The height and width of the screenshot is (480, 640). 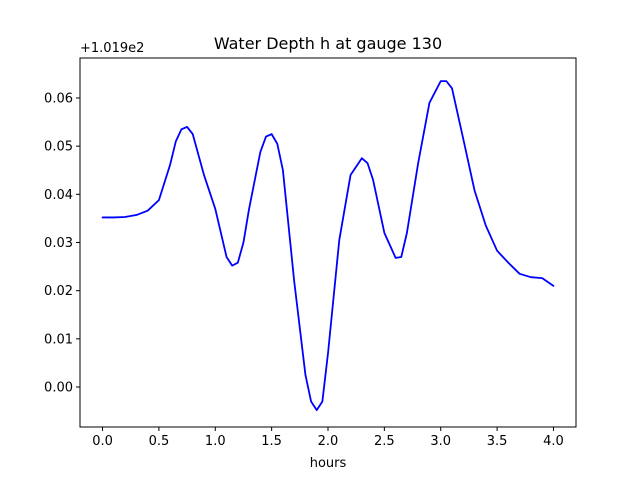 What do you see at coordinates (112, 48) in the screenshot?
I see `y-axis-offset-label: +1.019e2` at bounding box center [112, 48].